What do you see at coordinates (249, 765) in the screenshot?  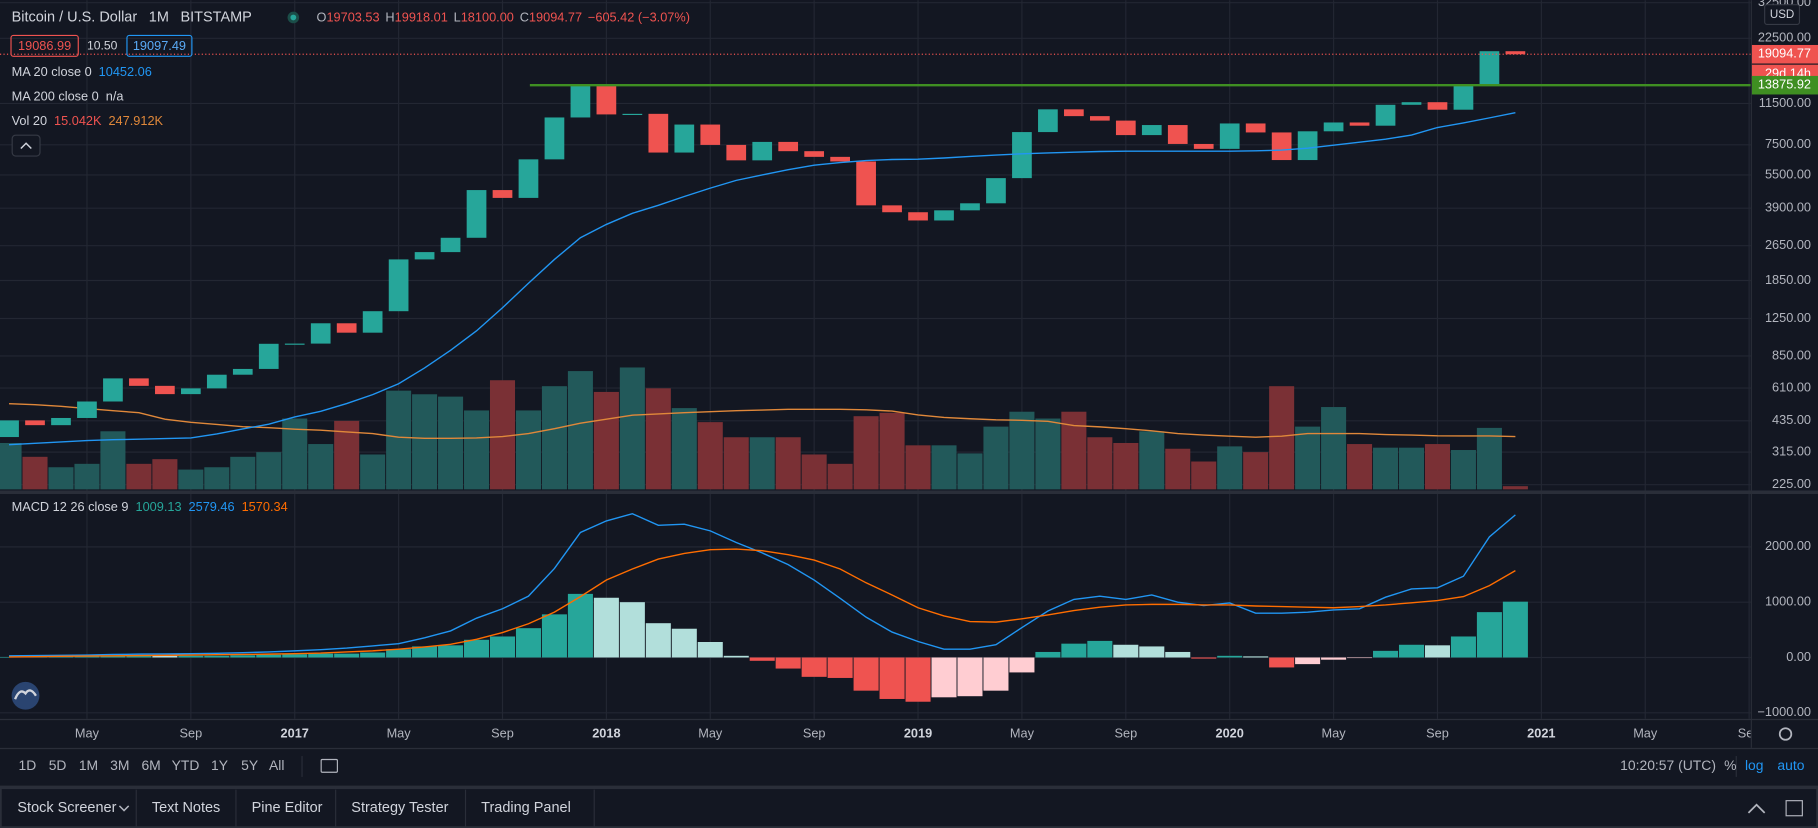 I see `range-button: 5Y` at bounding box center [249, 765].